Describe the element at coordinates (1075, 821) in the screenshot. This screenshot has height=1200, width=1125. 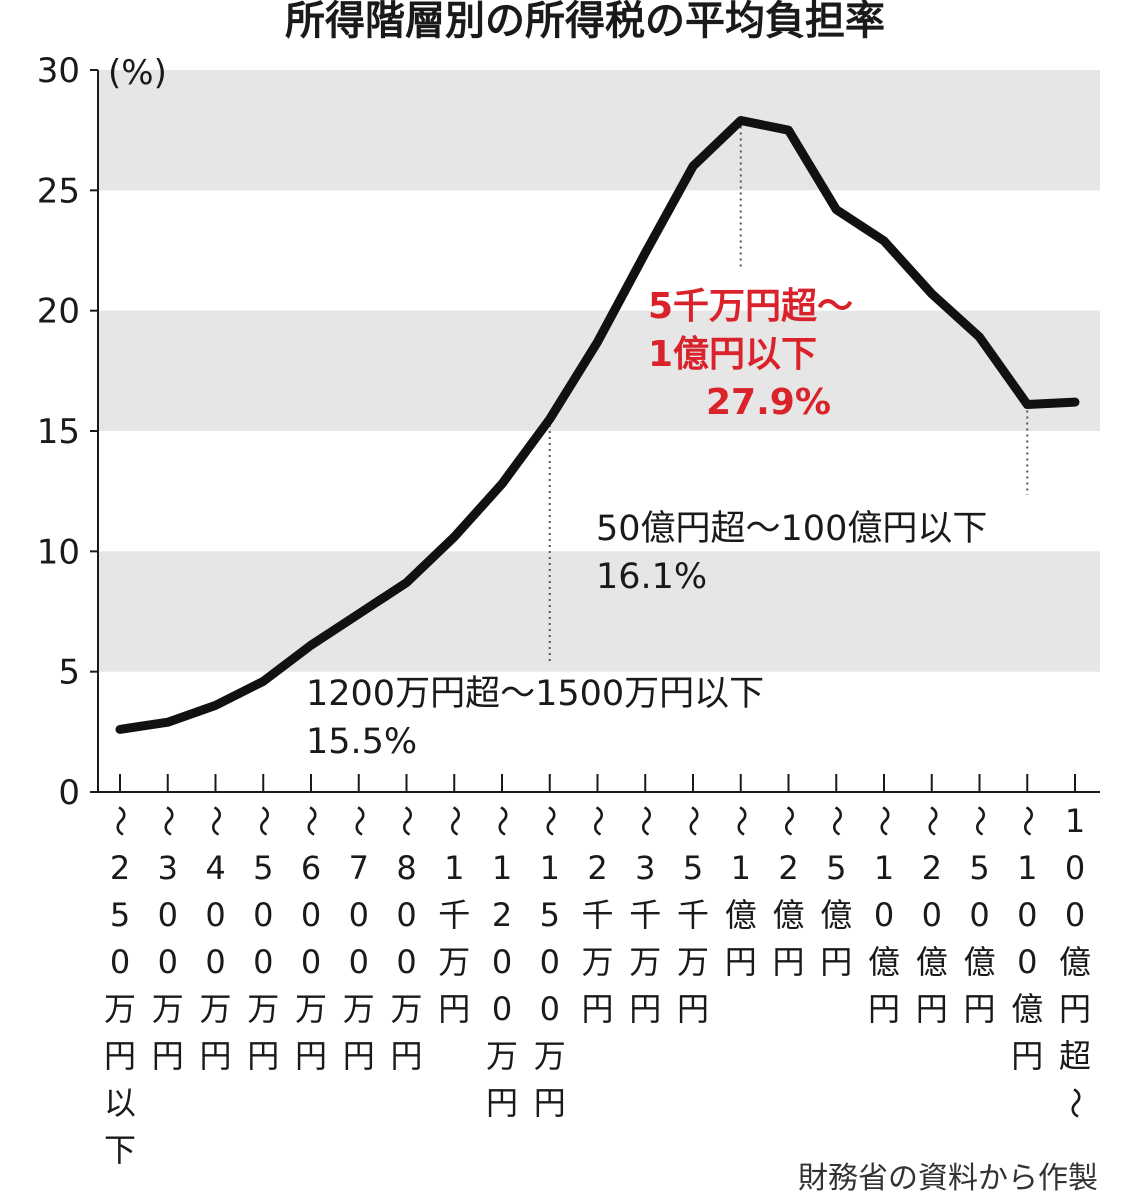
I see `x-tick-label-20-char-0: 1` at that location.